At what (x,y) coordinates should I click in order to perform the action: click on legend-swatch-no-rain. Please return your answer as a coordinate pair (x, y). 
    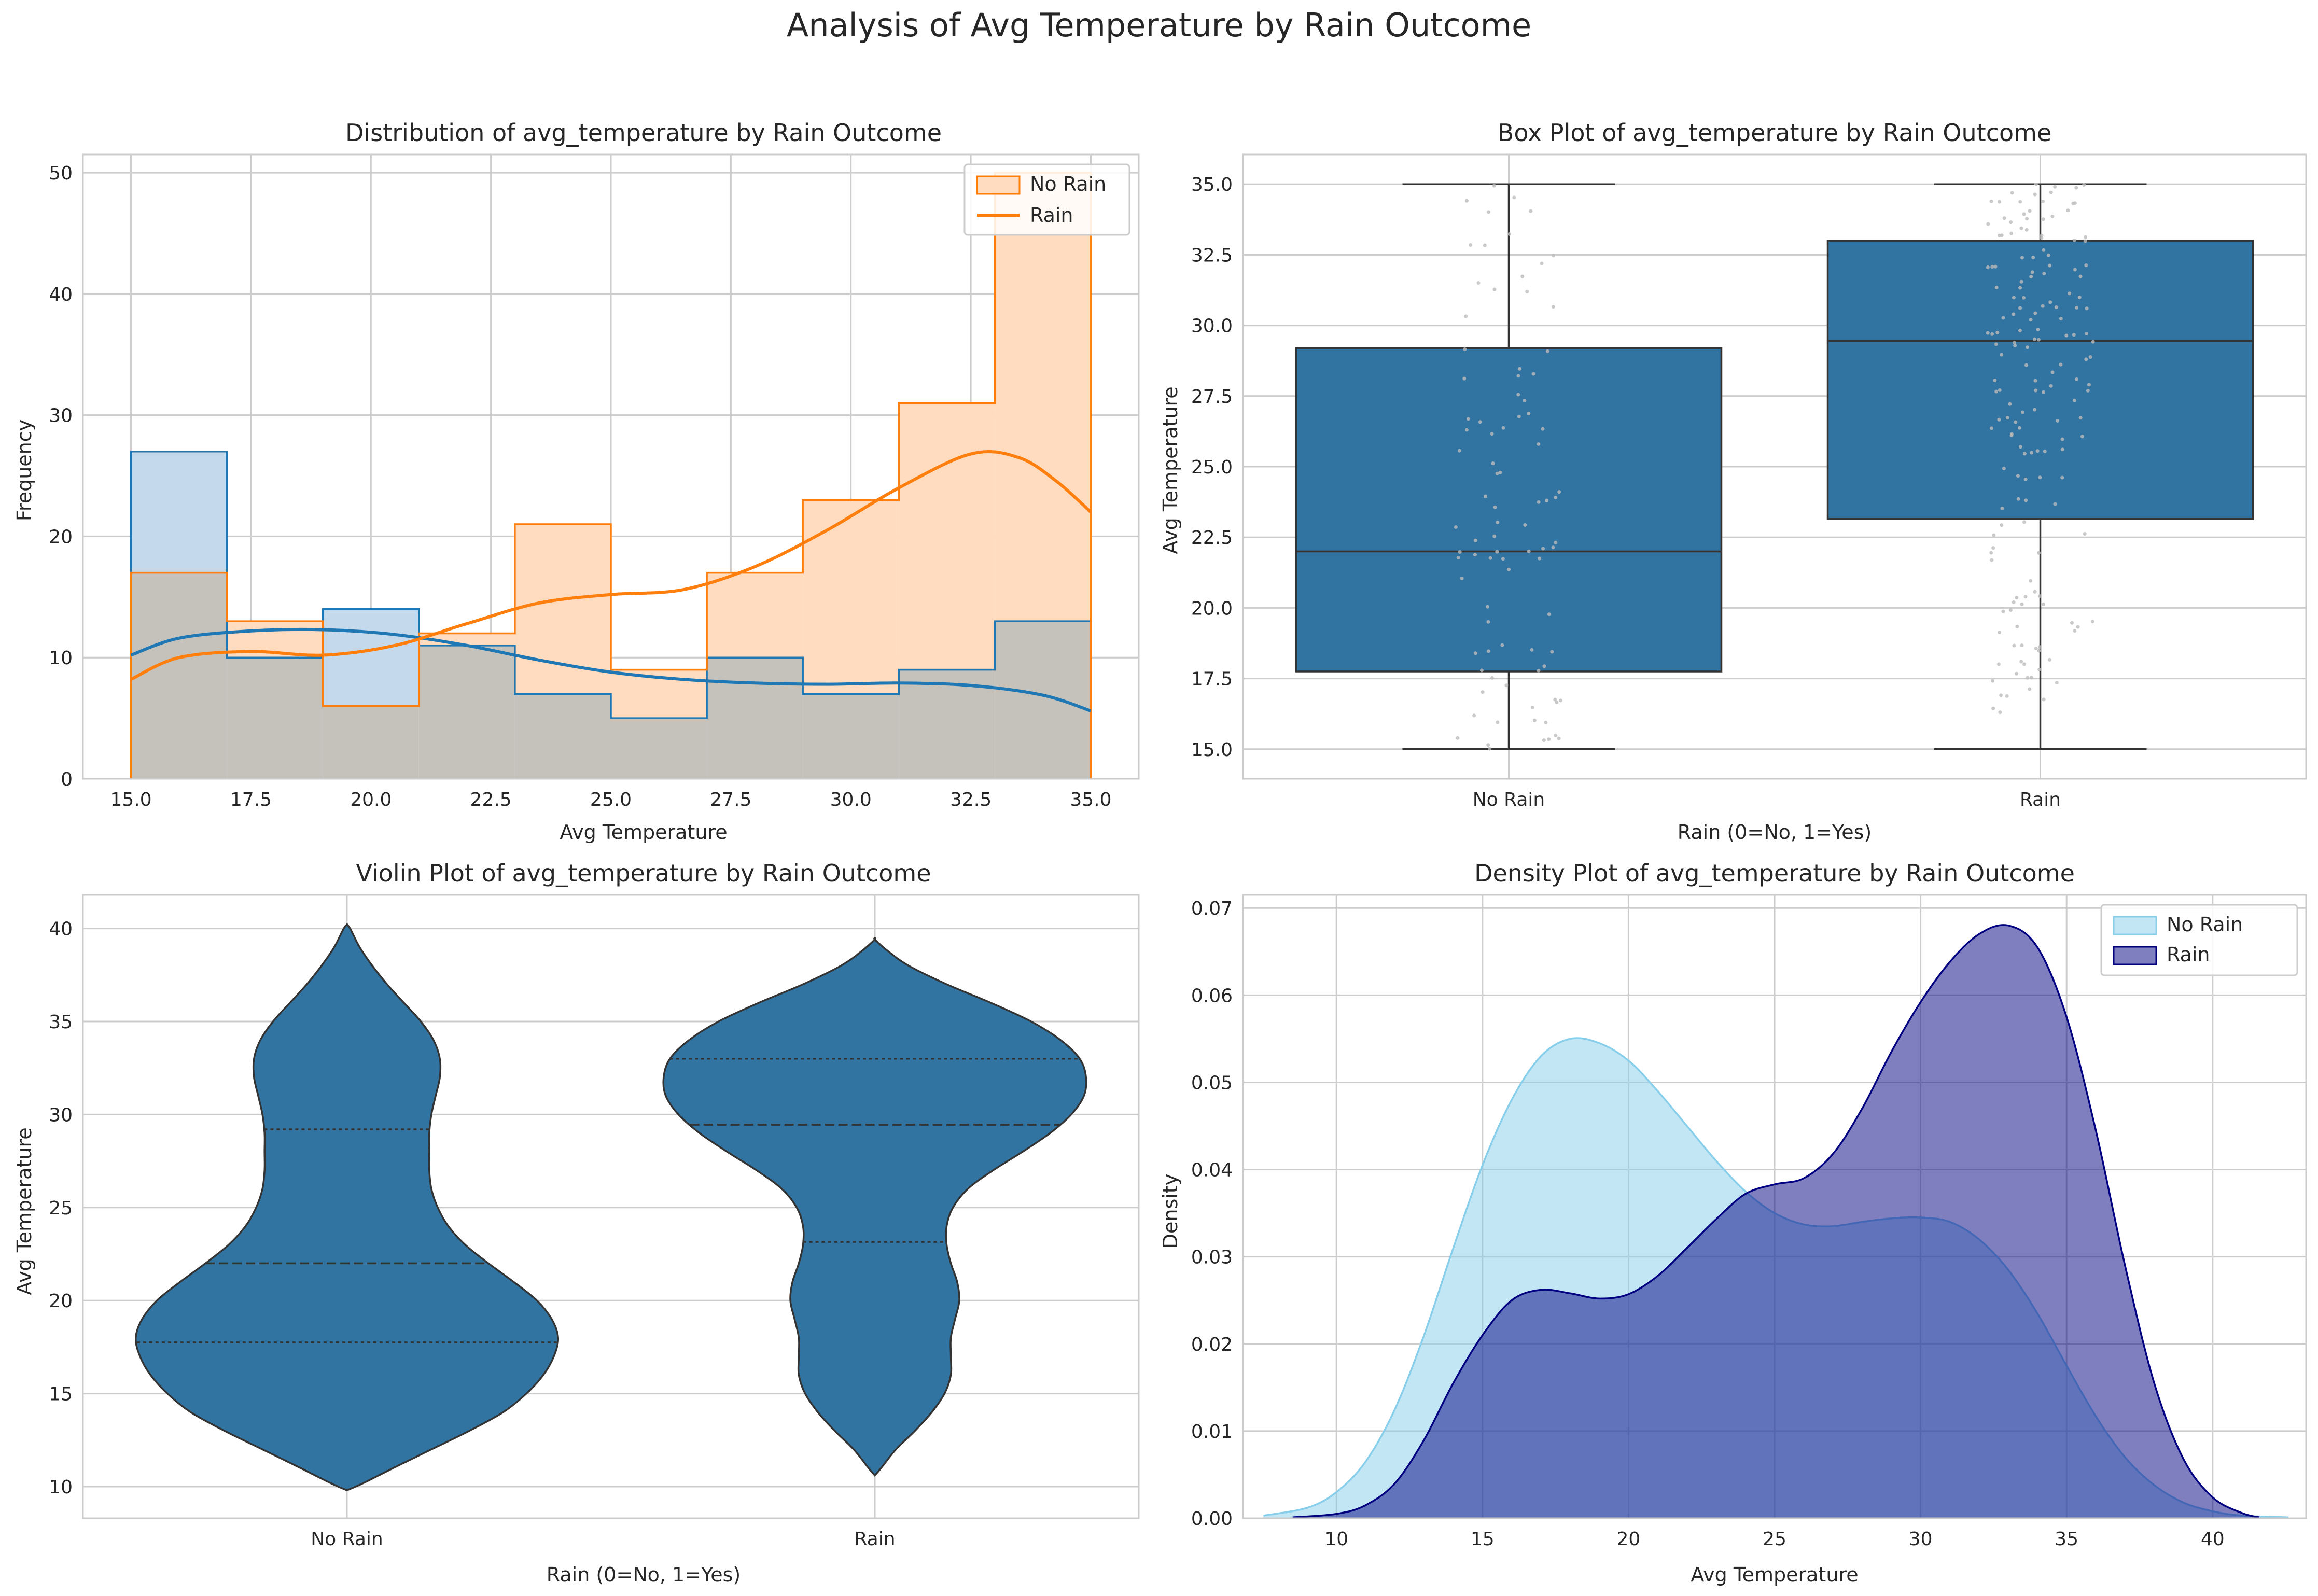
    Looking at the image, I should click on (2135, 925).